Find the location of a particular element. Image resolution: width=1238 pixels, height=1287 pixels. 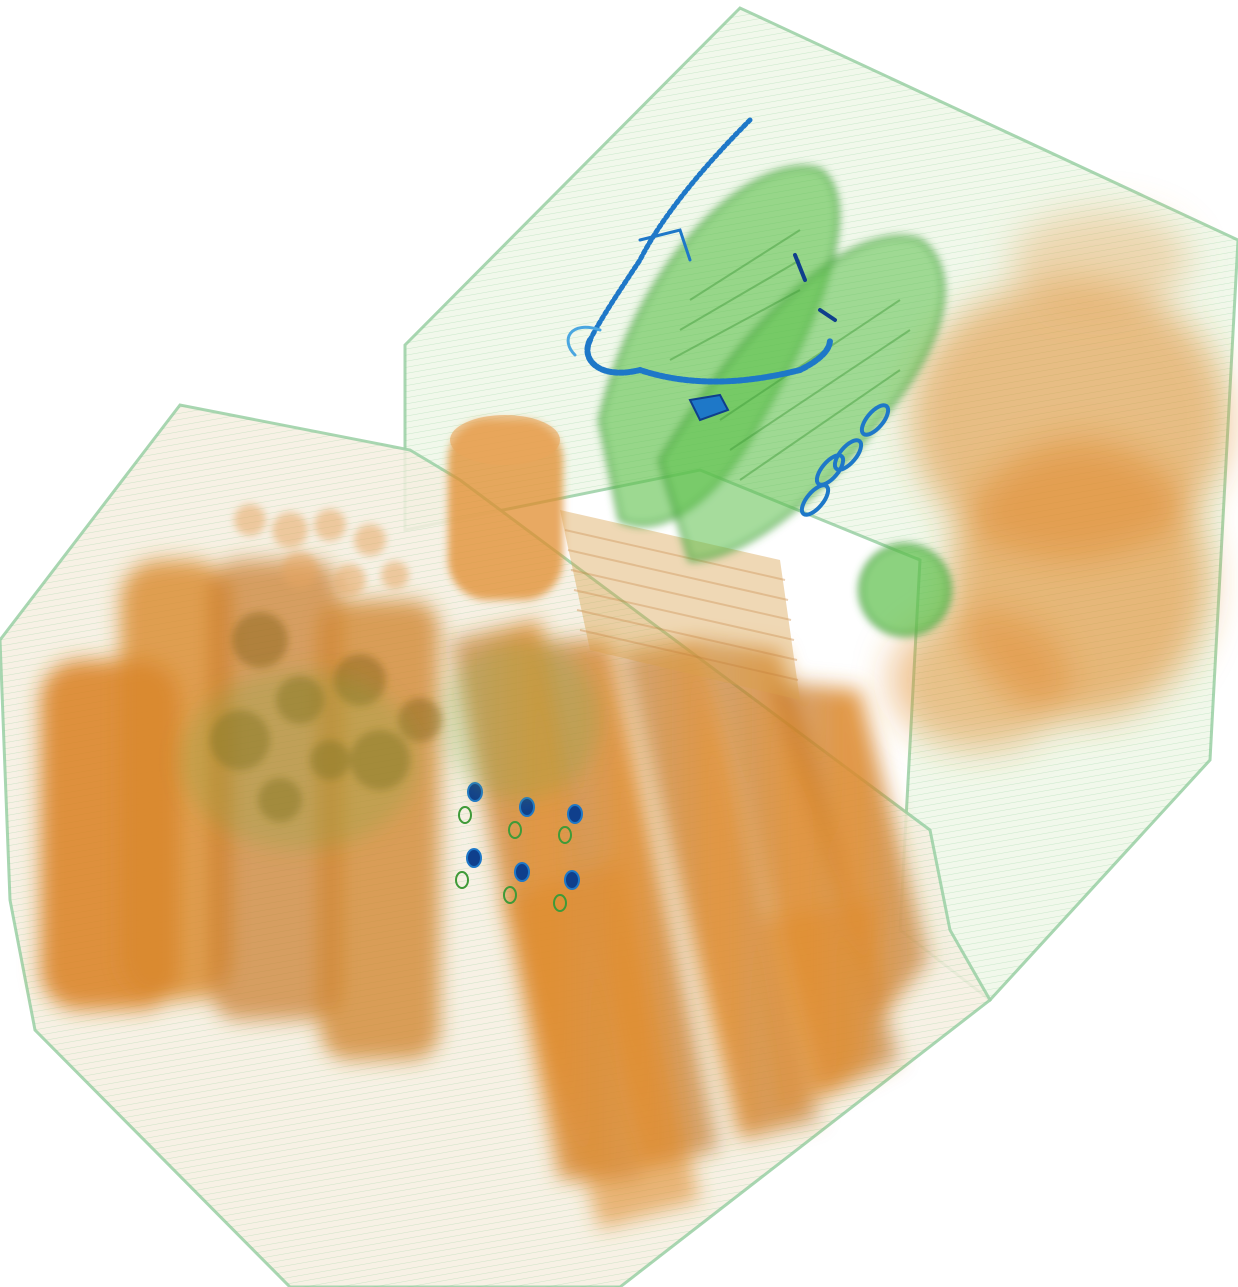

green-overlay is located at coordinates (390, 745).